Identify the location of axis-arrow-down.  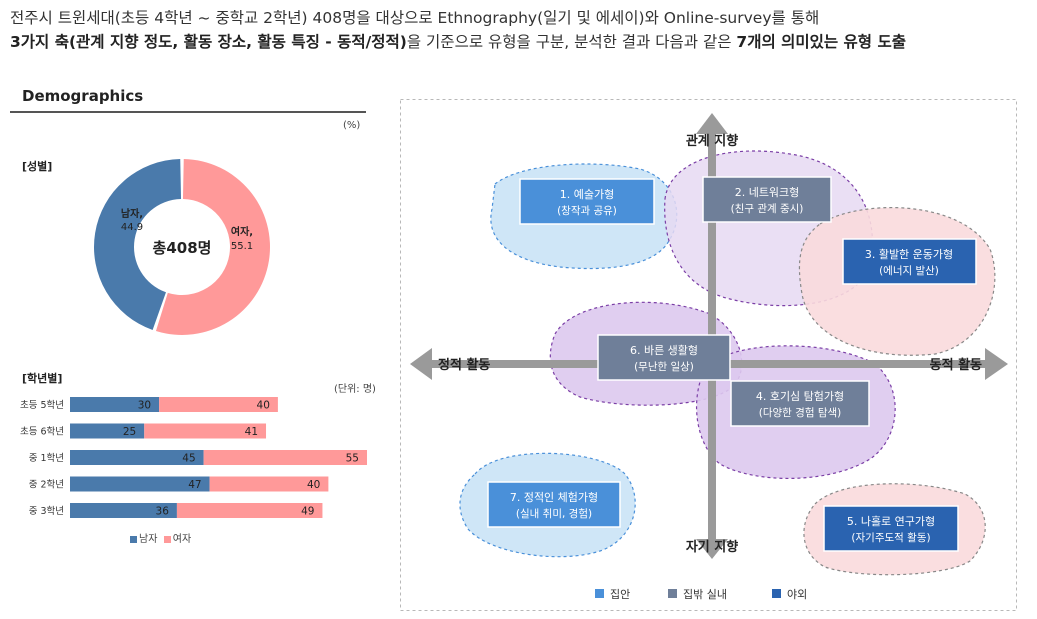
(712, 549).